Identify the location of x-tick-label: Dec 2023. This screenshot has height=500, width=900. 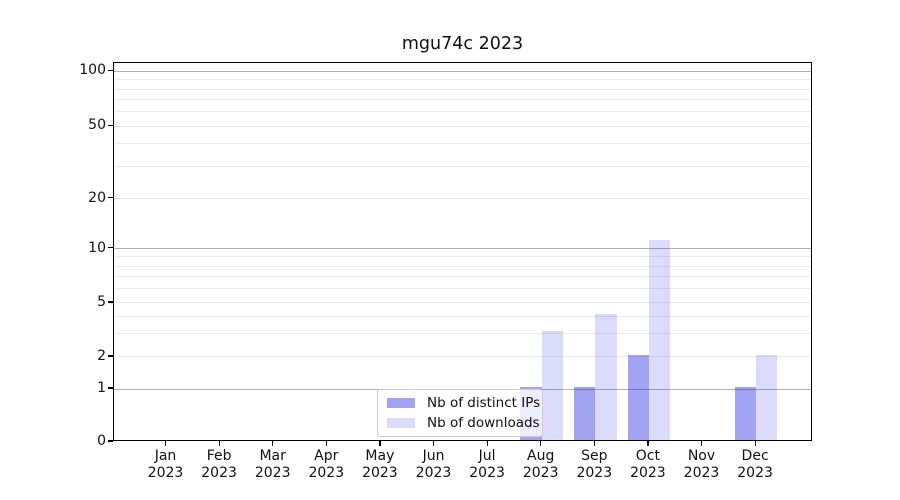
(755, 464).